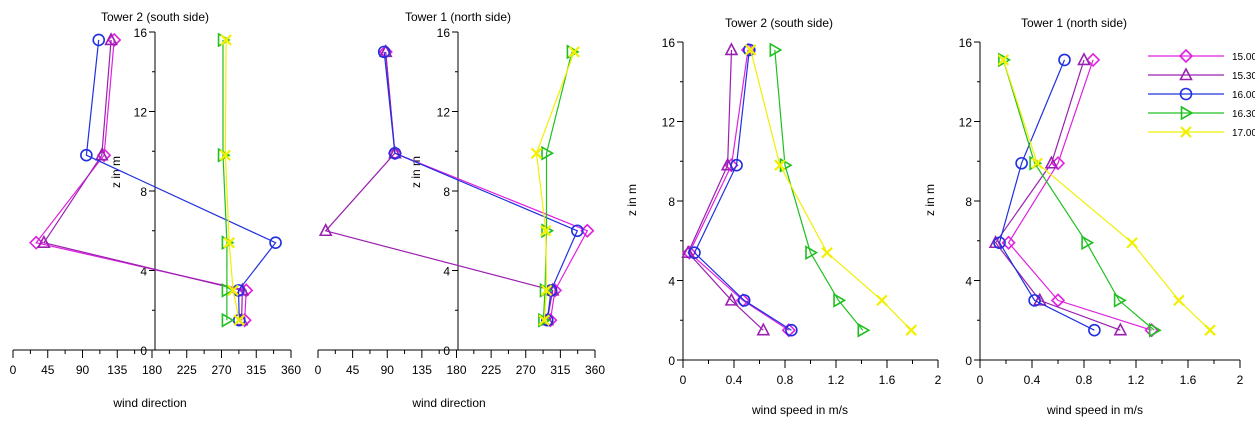 Image resolution: width=1255 pixels, height=428 pixels. What do you see at coordinates (820, 190) in the screenshot?
I see `series-16.30` at bounding box center [820, 190].